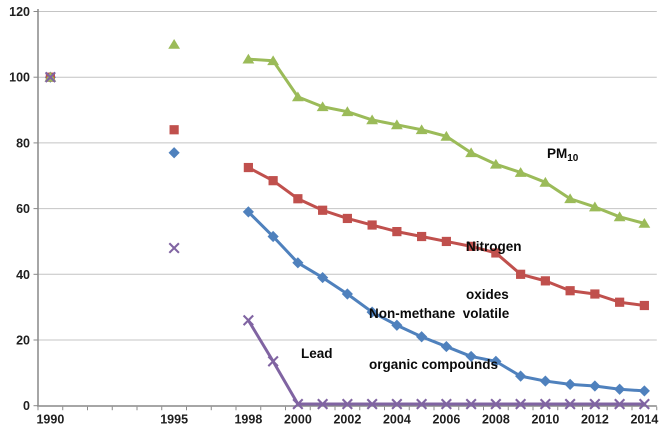  Describe the element at coordinates (23, 209) in the screenshot. I see `y-axis-tick-label: 60` at that location.